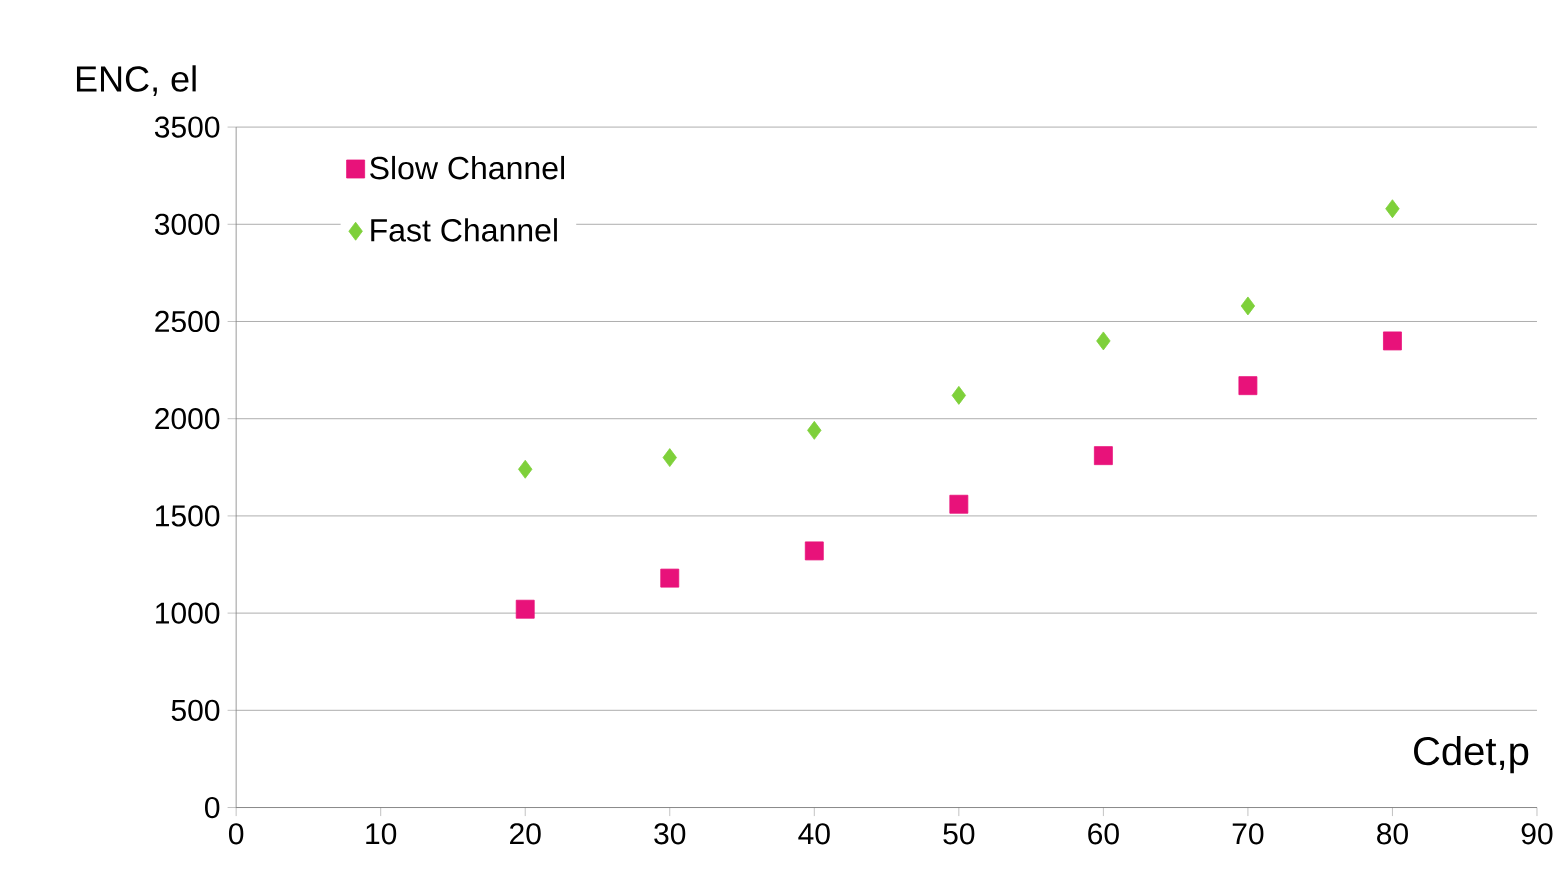 This screenshot has width=1567, height=892. What do you see at coordinates (236, 834) in the screenshot?
I see `x-tick-label: 0` at bounding box center [236, 834].